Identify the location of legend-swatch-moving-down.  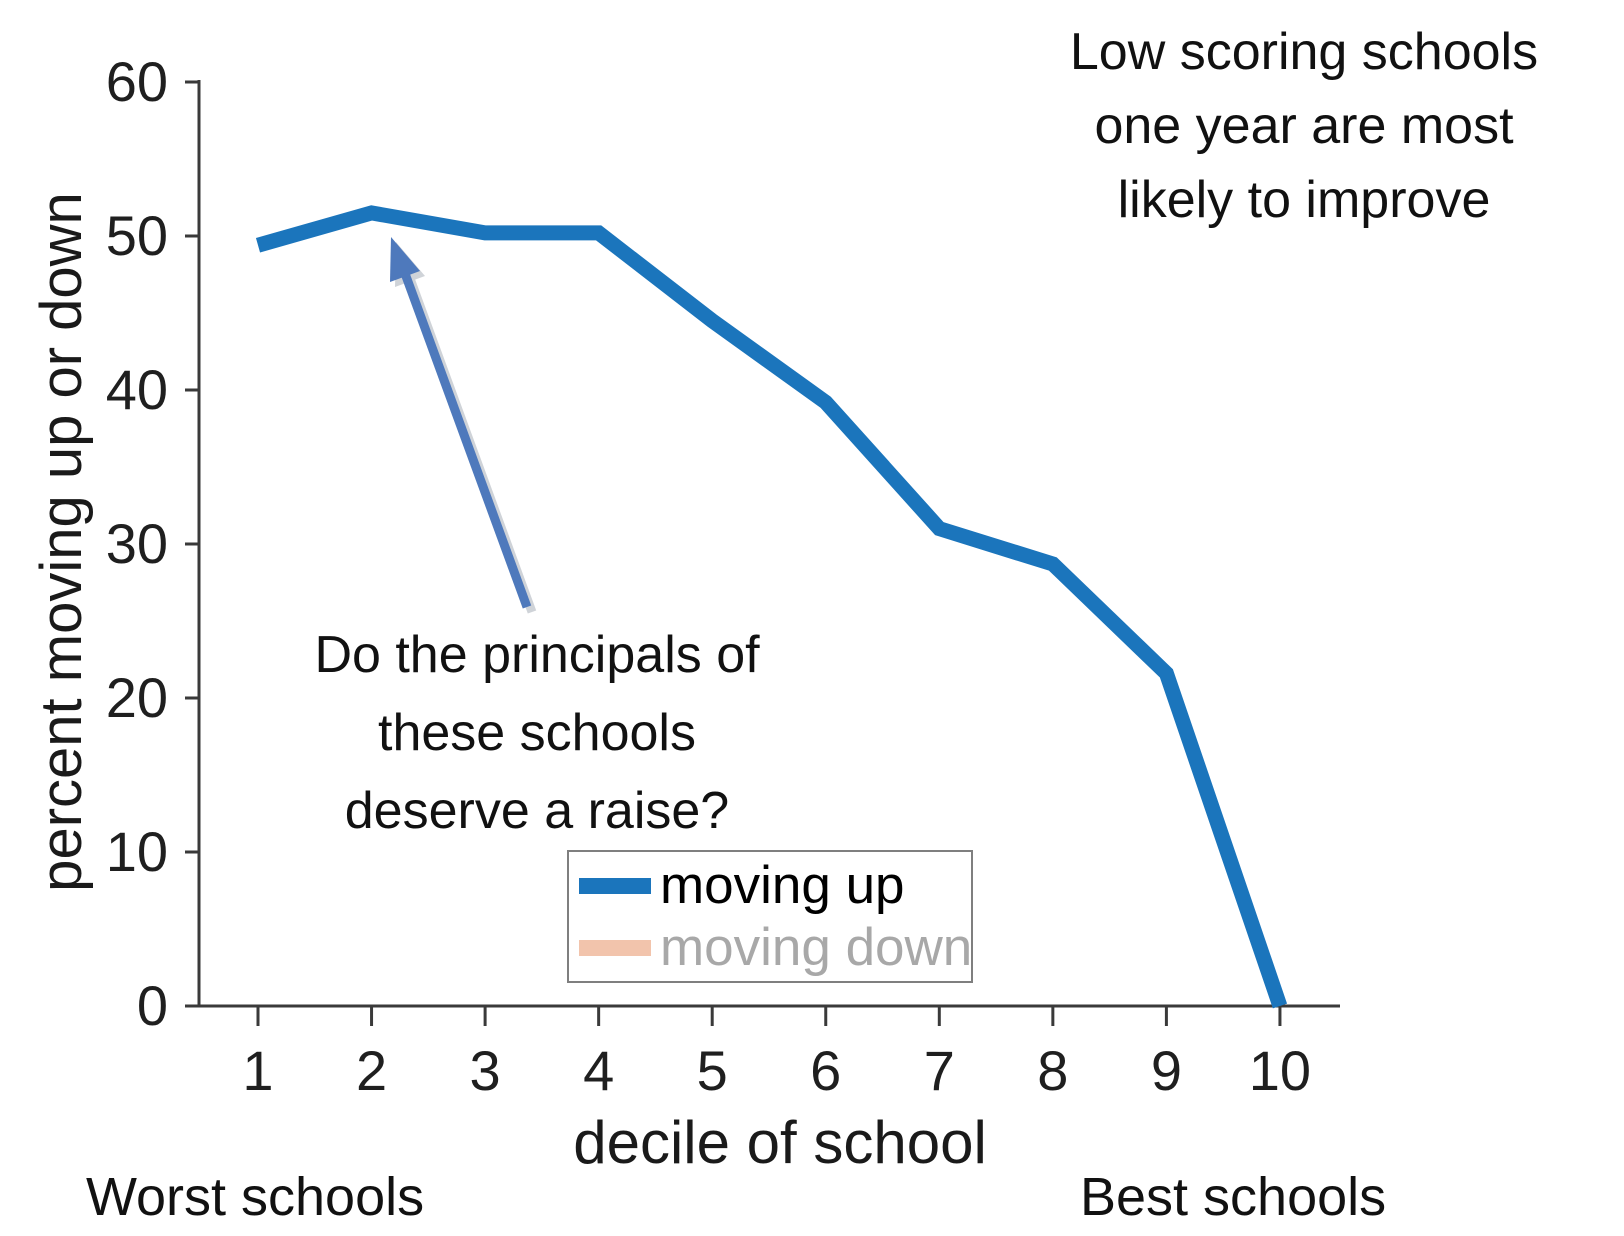
(615, 947).